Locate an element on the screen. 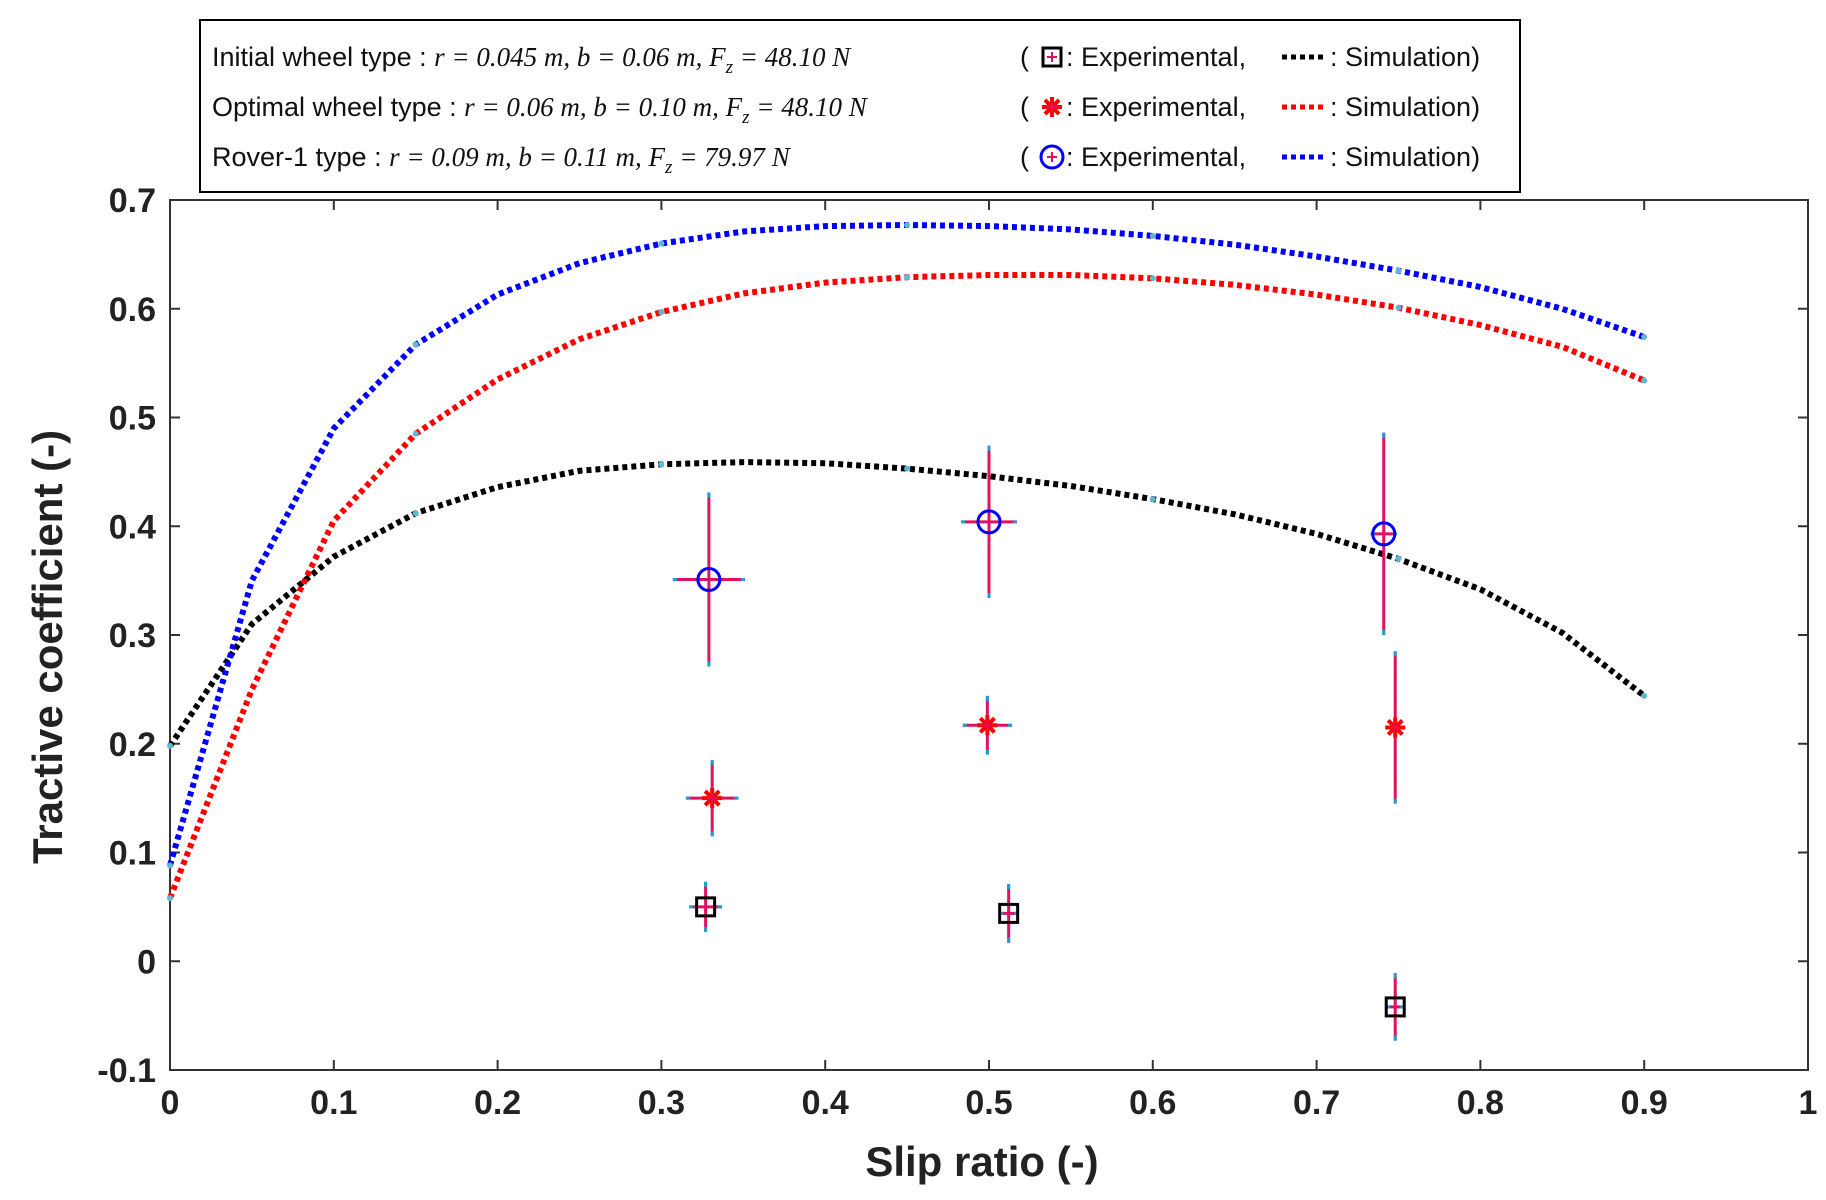  y-tick-label: 0.6 is located at coordinates (132, 310).